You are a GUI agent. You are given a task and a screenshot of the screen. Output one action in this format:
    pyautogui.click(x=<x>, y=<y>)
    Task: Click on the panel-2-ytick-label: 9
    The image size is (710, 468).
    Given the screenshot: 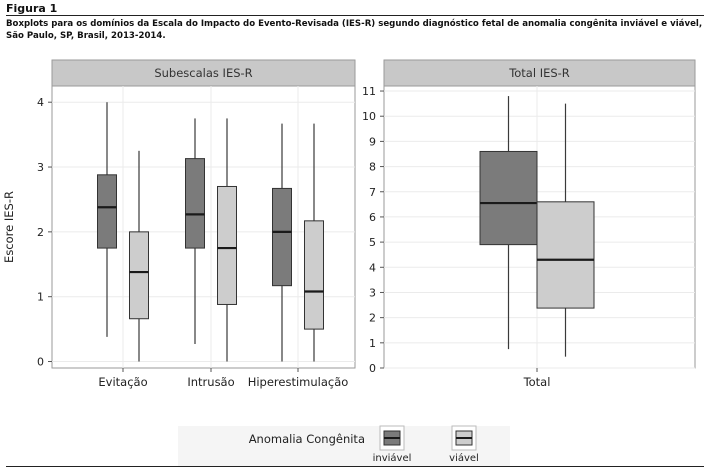 What is the action you would take?
    pyautogui.click(x=372, y=141)
    